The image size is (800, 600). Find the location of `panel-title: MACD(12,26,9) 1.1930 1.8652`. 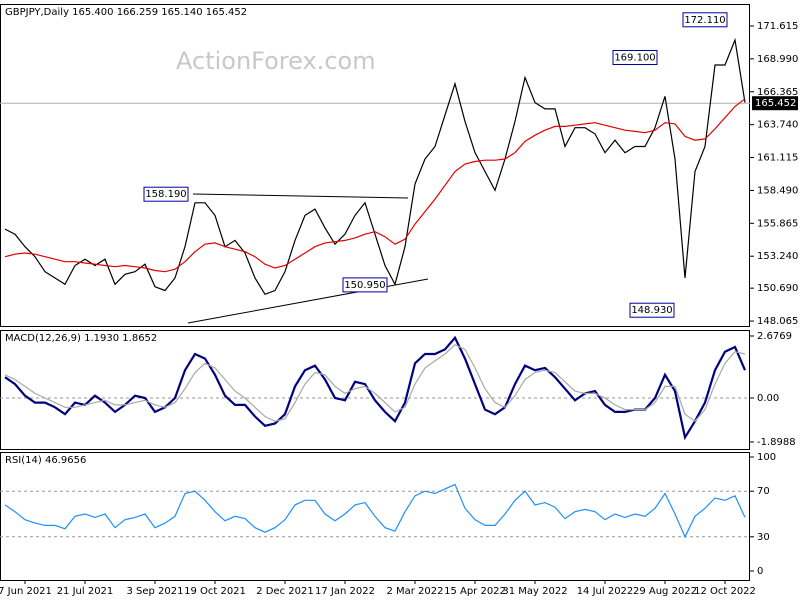

panel-title: MACD(12,26,9) 1.1930 1.8652 is located at coordinates (81, 338).